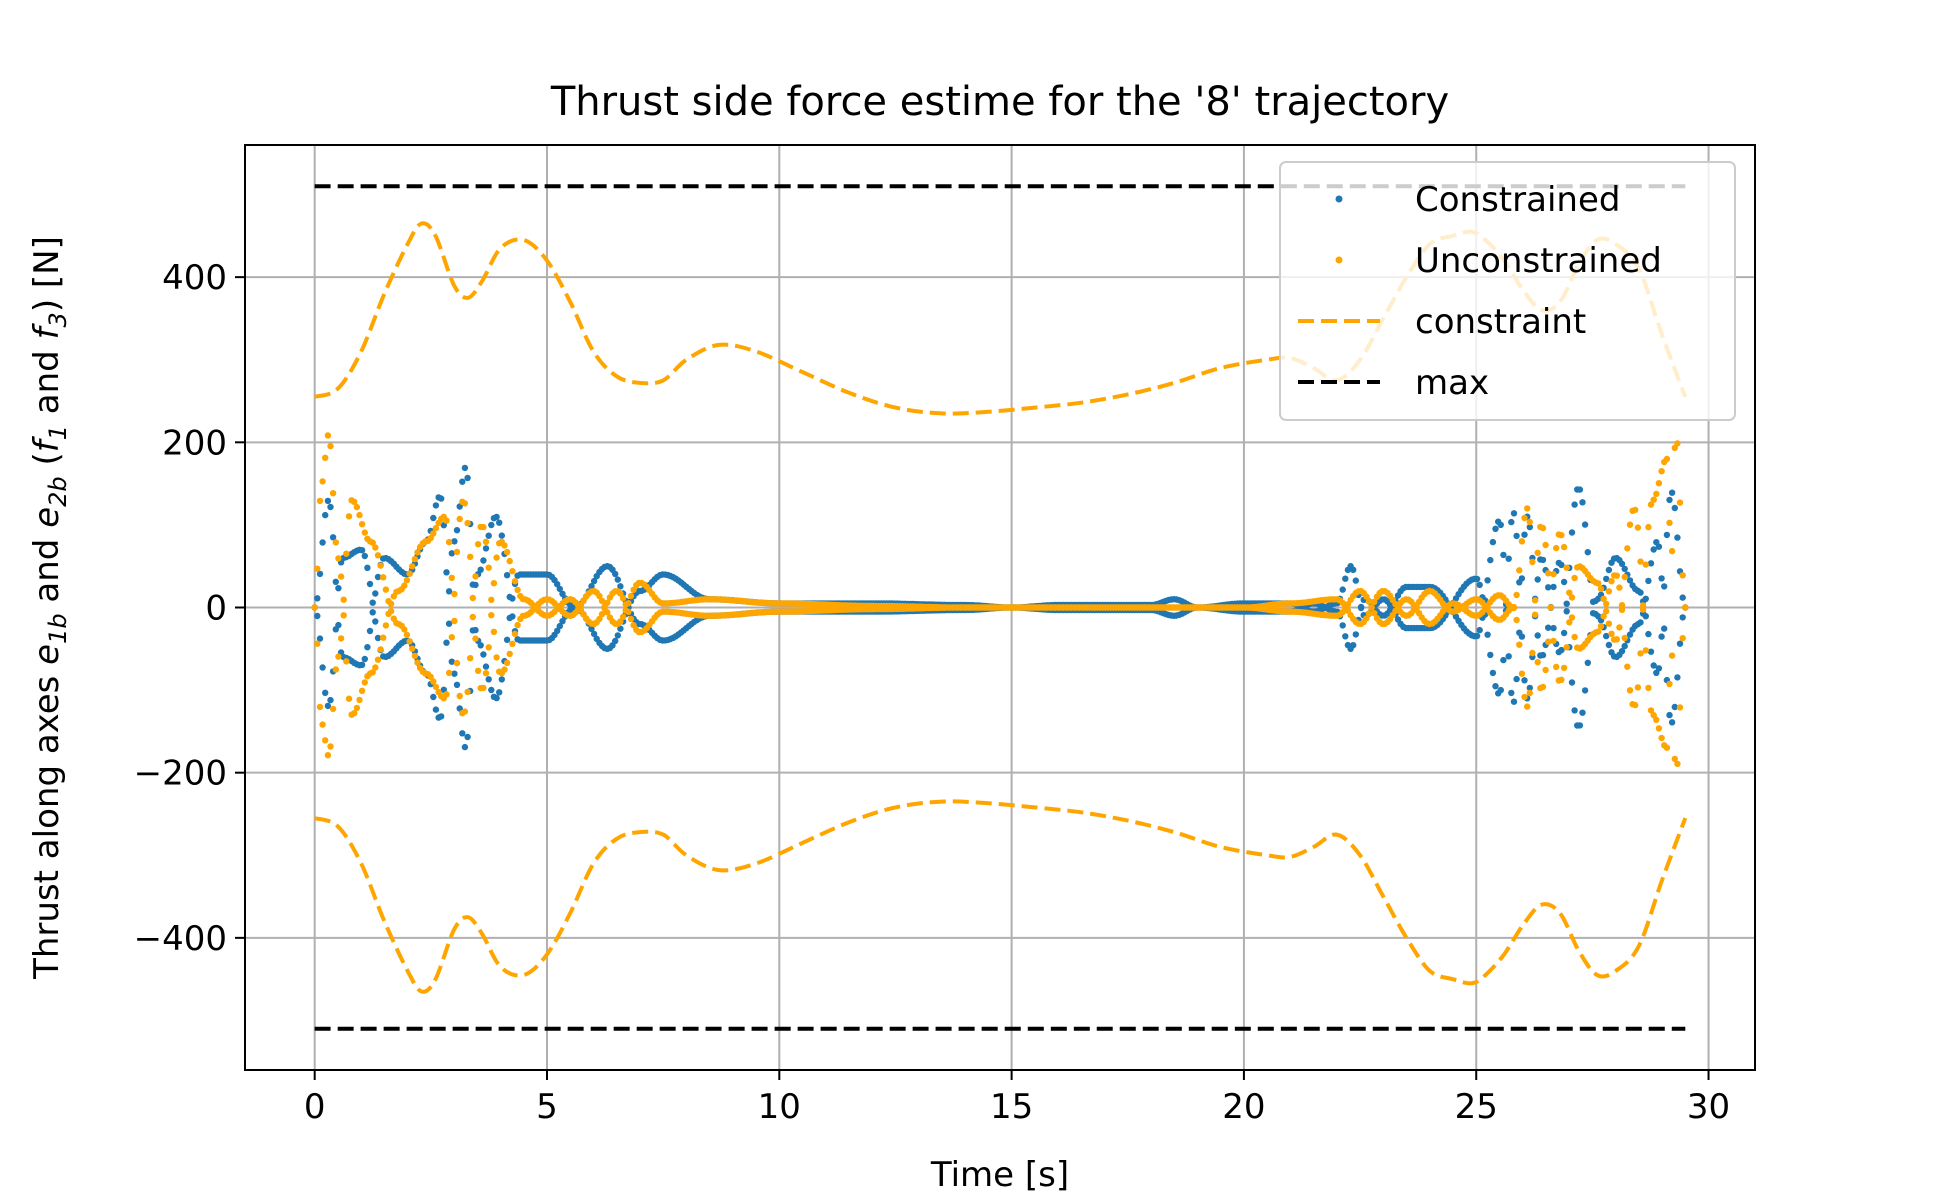  Describe the element at coordinates (1243, 1107) in the screenshot. I see `x-tick-label: 20` at that location.